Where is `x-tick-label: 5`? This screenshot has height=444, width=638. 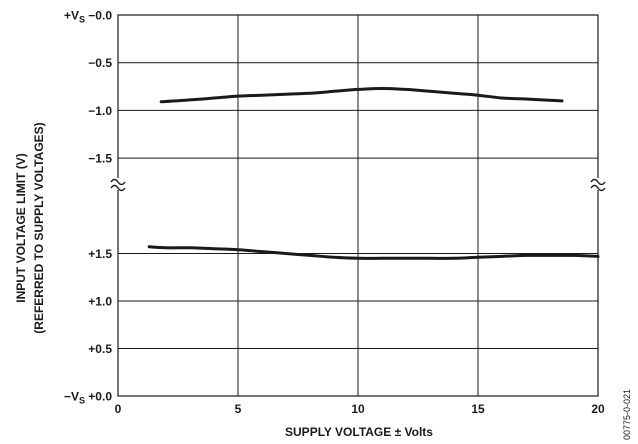 x-tick-label: 5 is located at coordinates (238, 409).